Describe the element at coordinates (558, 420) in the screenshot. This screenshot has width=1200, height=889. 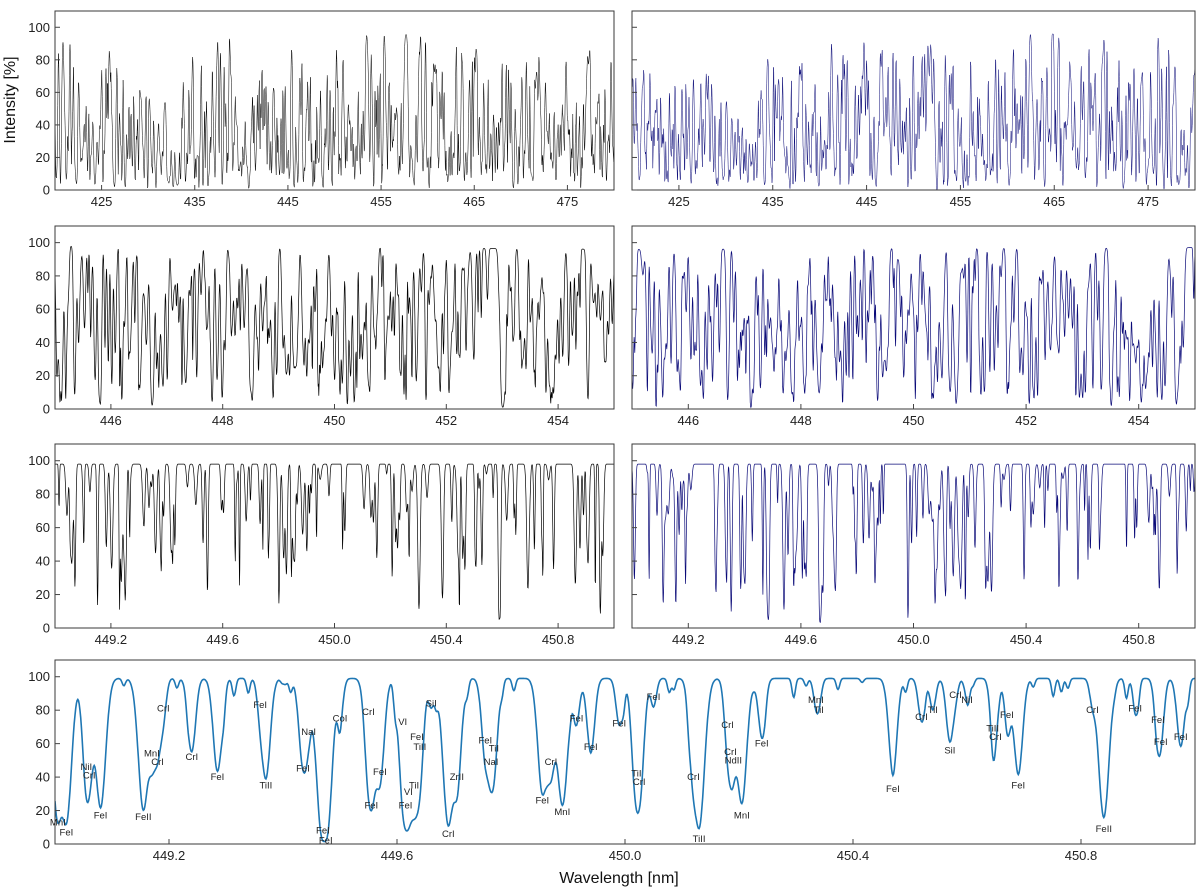
I see `x-tick-label: 454` at that location.